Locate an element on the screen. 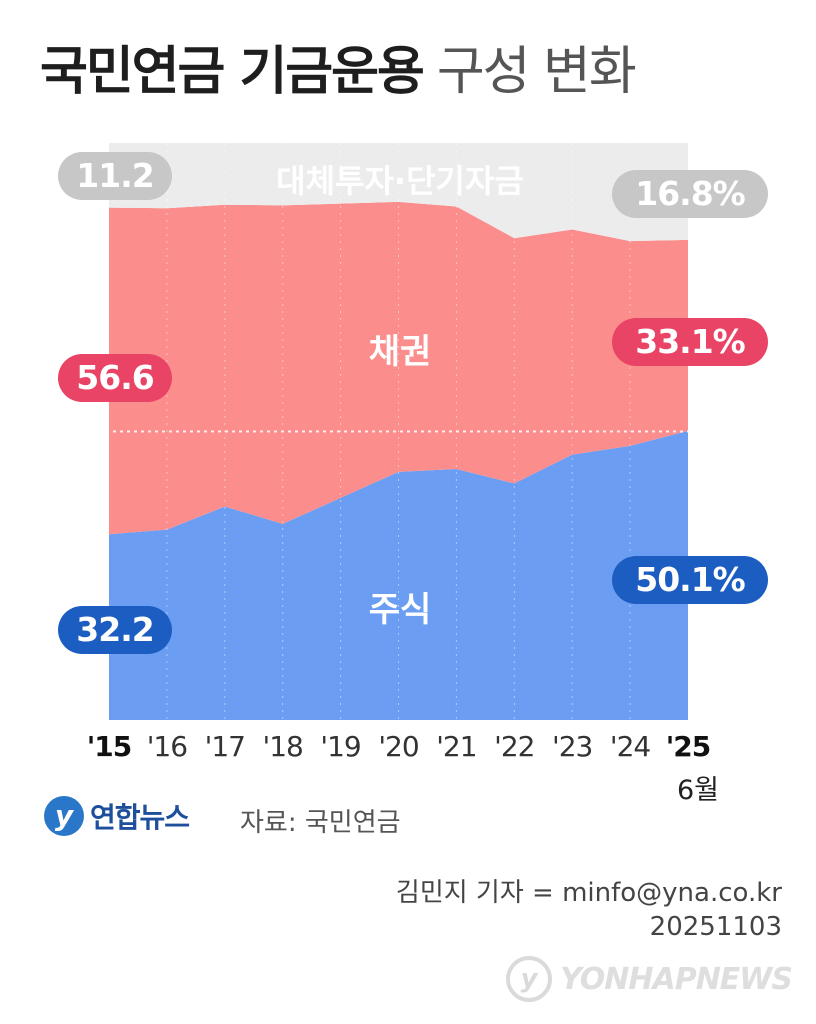 This screenshot has height=1024, width=816. yonhap-logo-text: 연합뉴스 is located at coordinates (140, 817).